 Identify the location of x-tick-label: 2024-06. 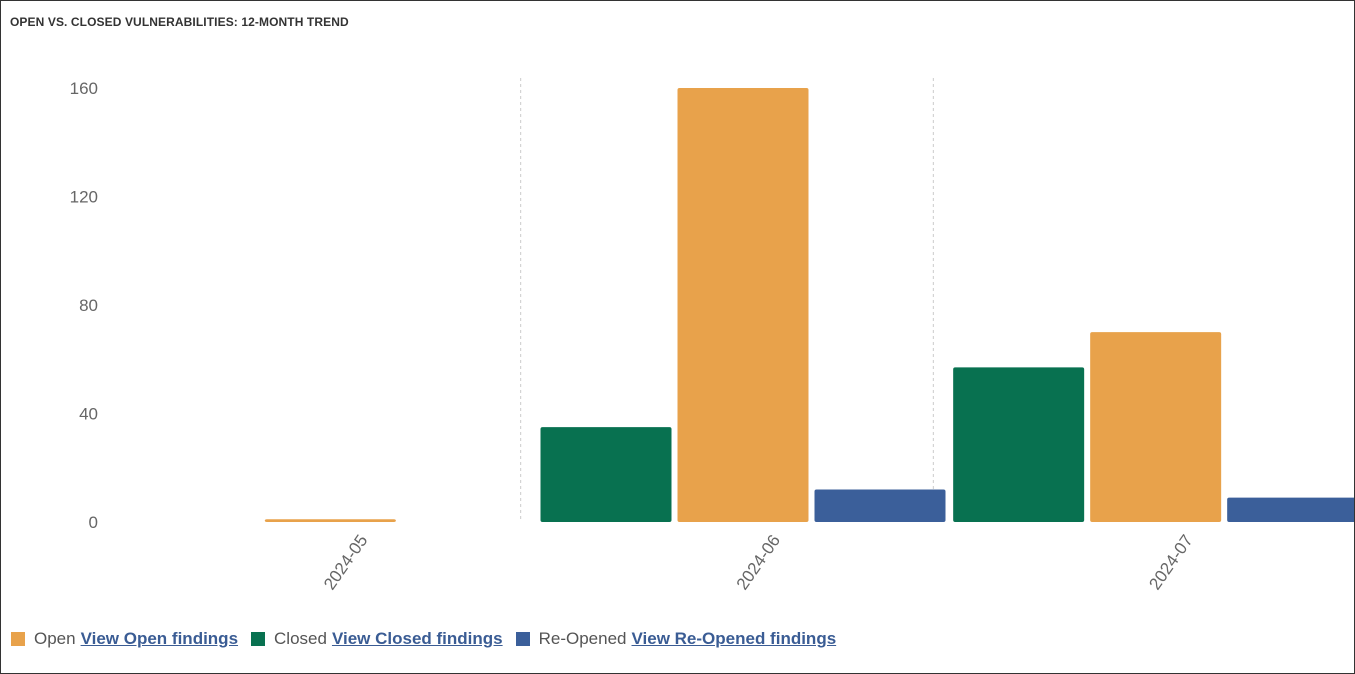
(758, 562).